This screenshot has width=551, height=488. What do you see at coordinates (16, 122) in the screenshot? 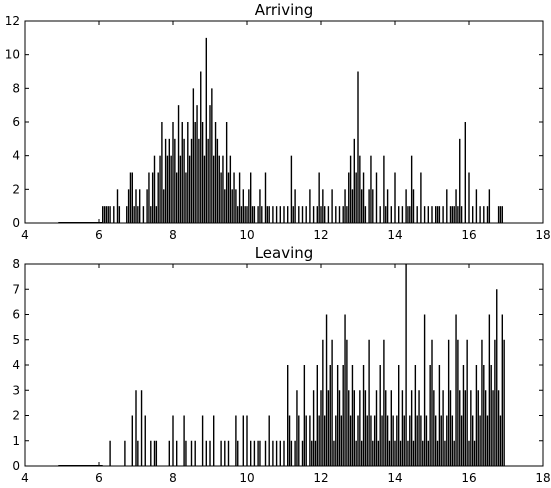
I see `arriving-ytick-label: 6` at bounding box center [16, 122].